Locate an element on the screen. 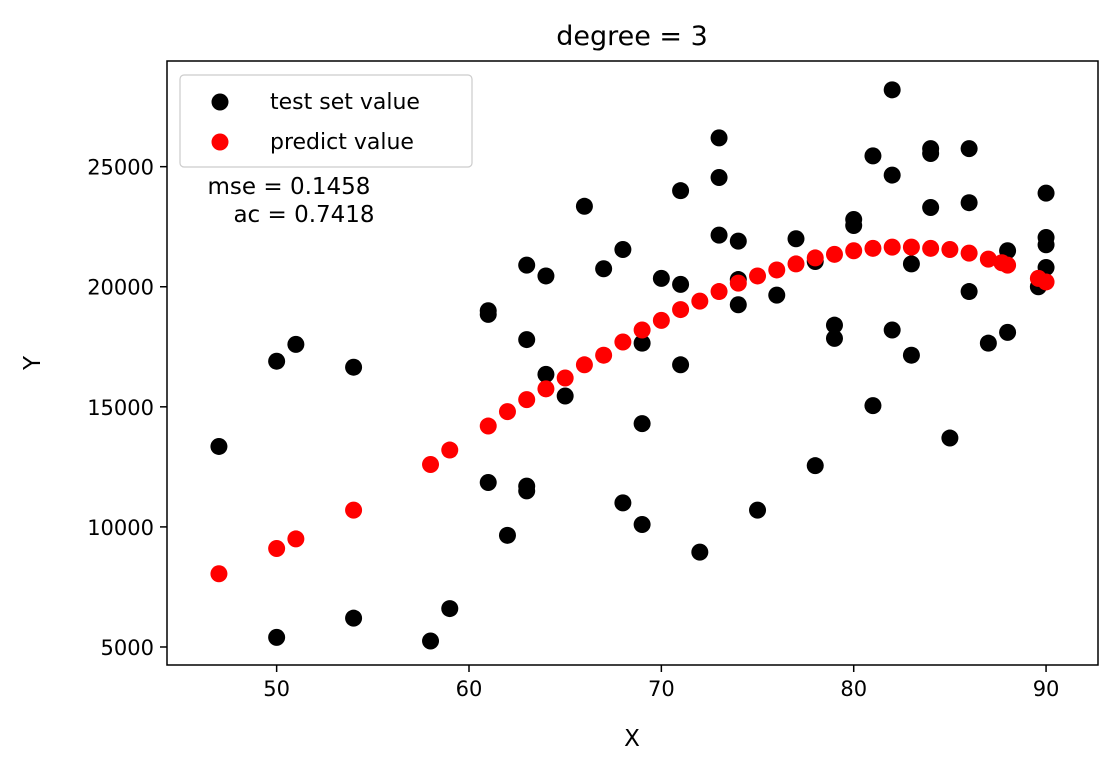  y-axis-label: Y is located at coordinates (33, 363).